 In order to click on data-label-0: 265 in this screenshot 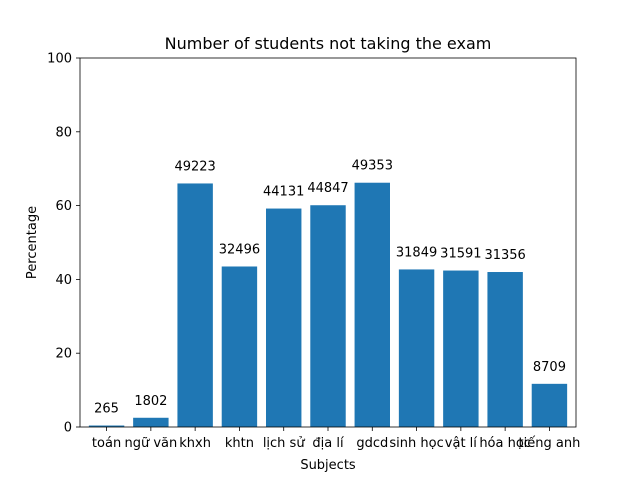, I will do `click(106, 409)`.